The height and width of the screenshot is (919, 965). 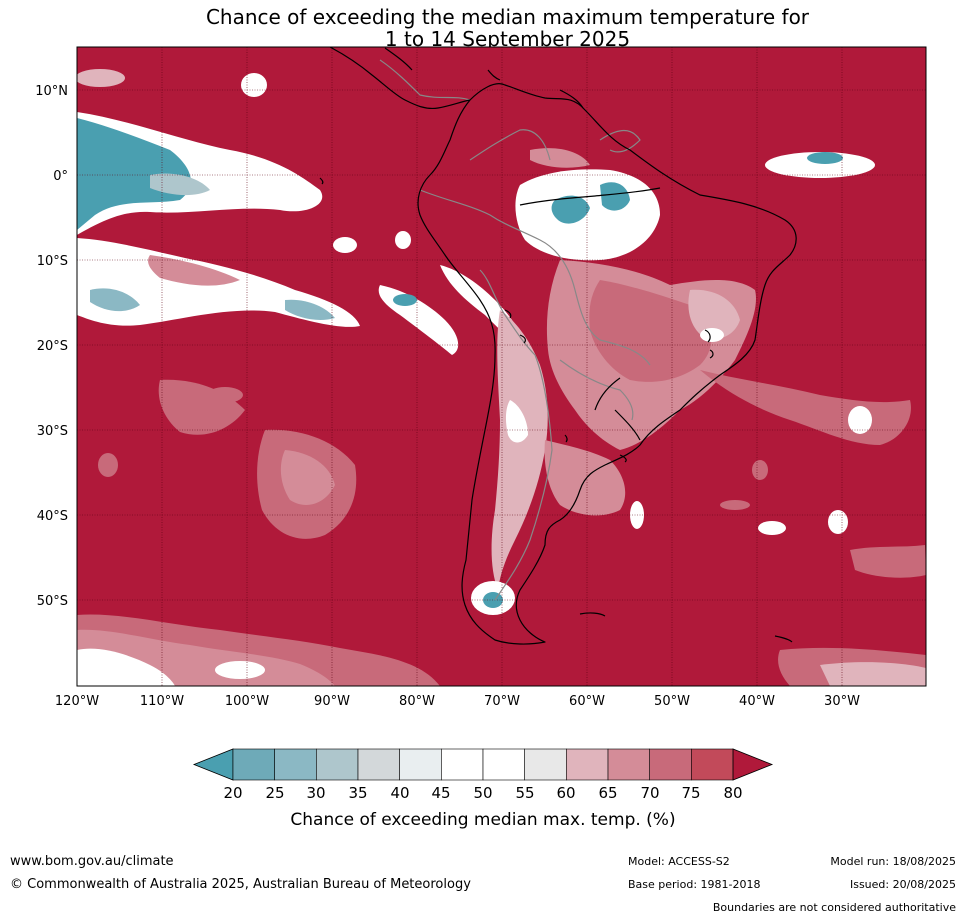 What do you see at coordinates (52, 516) in the screenshot?
I see `lat-tick-label: 40°S` at bounding box center [52, 516].